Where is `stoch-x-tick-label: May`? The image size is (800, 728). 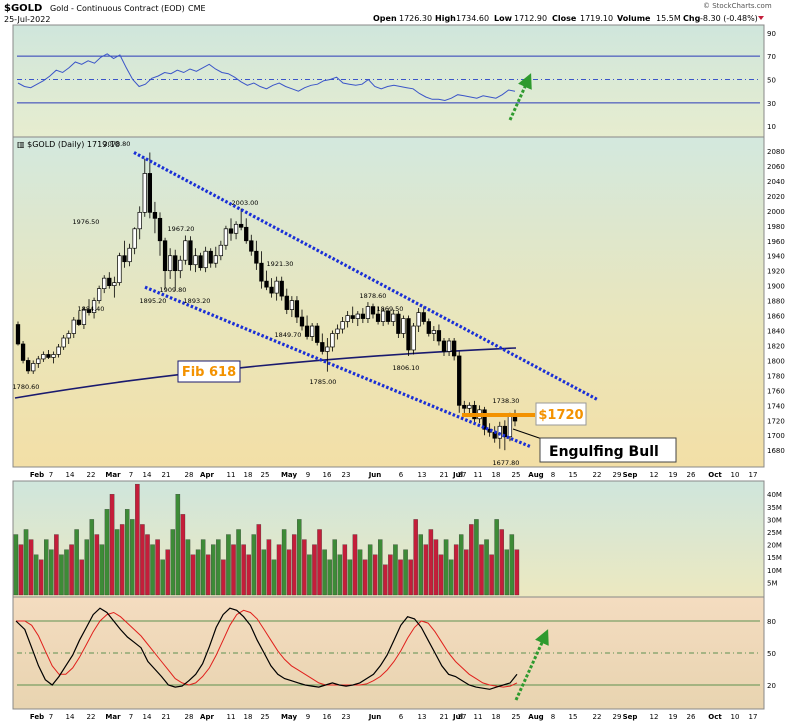 stoch-x-tick-label: May is located at coordinates (289, 717).